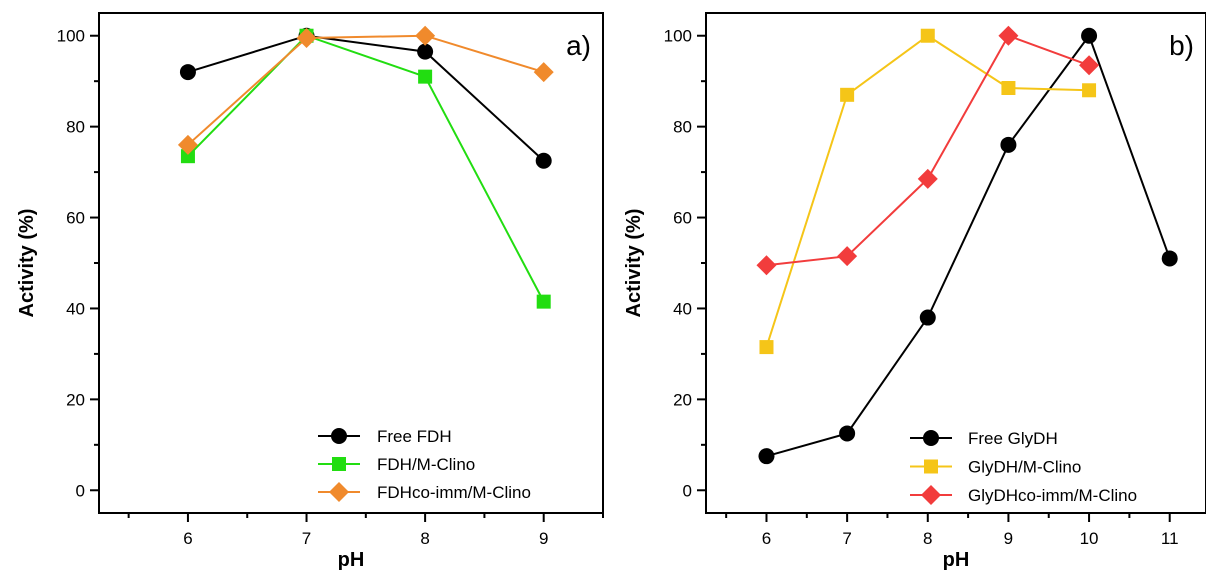 This screenshot has width=1206, height=572. What do you see at coordinates (1170, 538) in the screenshot?
I see `x-tick-label: 11` at bounding box center [1170, 538].